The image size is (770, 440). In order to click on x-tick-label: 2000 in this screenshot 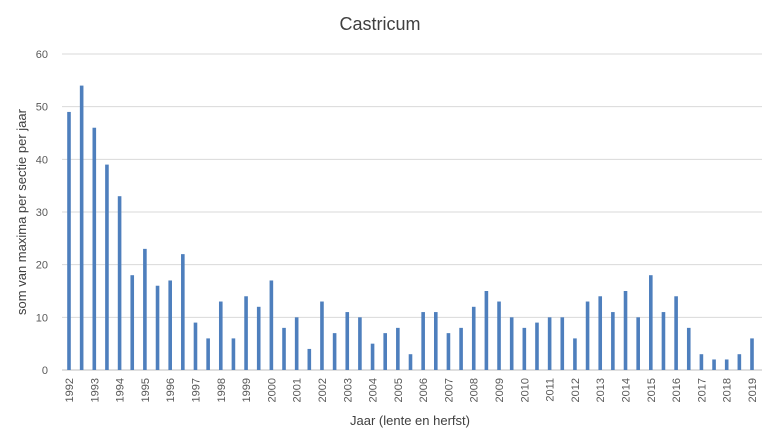, I will do `click(272, 390)`.